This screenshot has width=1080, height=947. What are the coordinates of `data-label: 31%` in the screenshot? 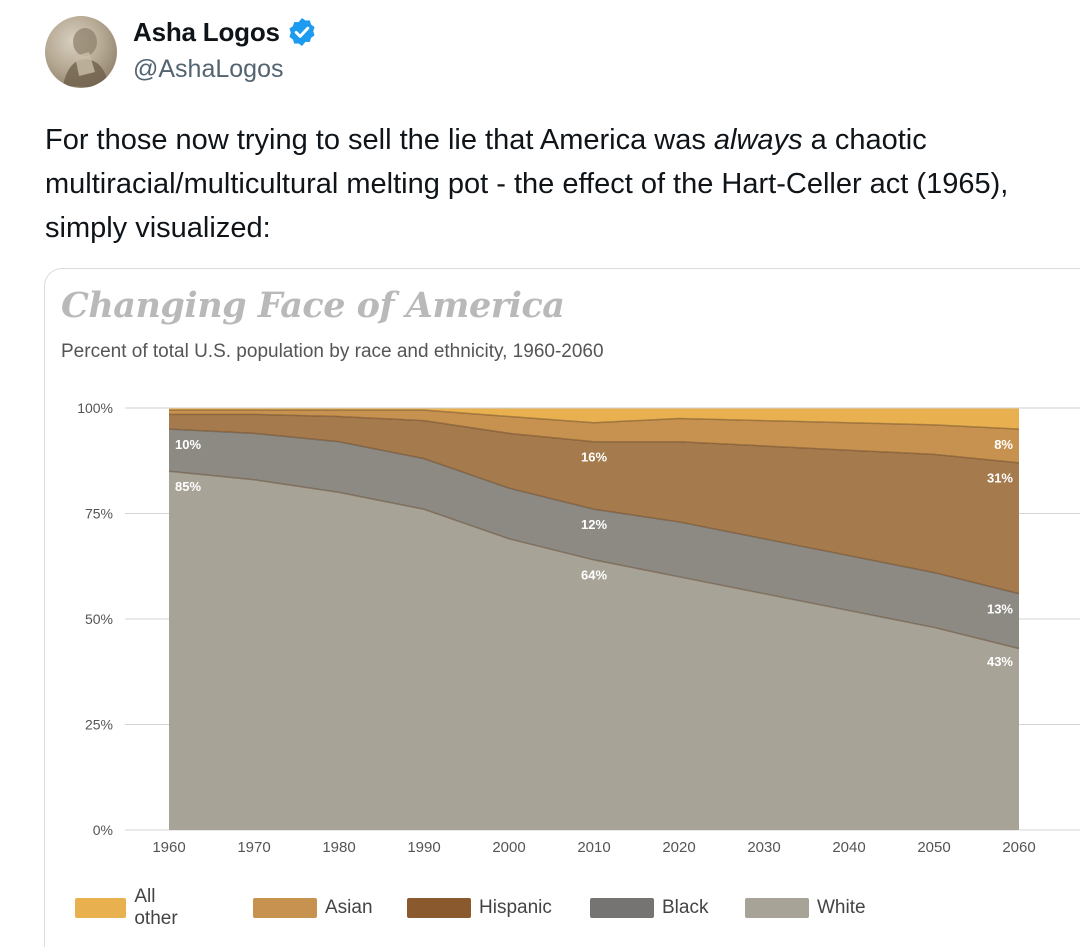 It's located at (1000, 478).